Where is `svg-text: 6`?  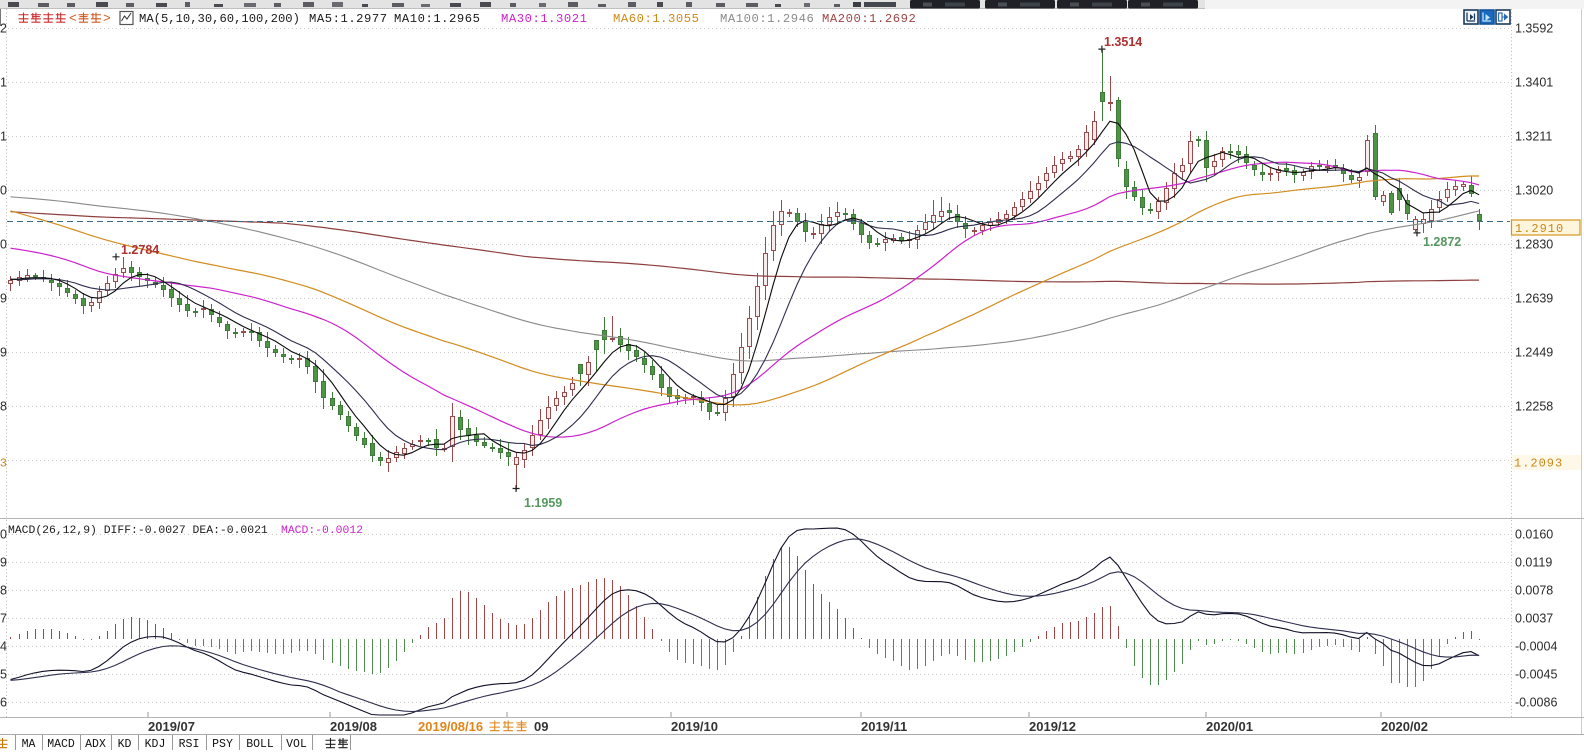 svg-text: 6 is located at coordinates (3, 702).